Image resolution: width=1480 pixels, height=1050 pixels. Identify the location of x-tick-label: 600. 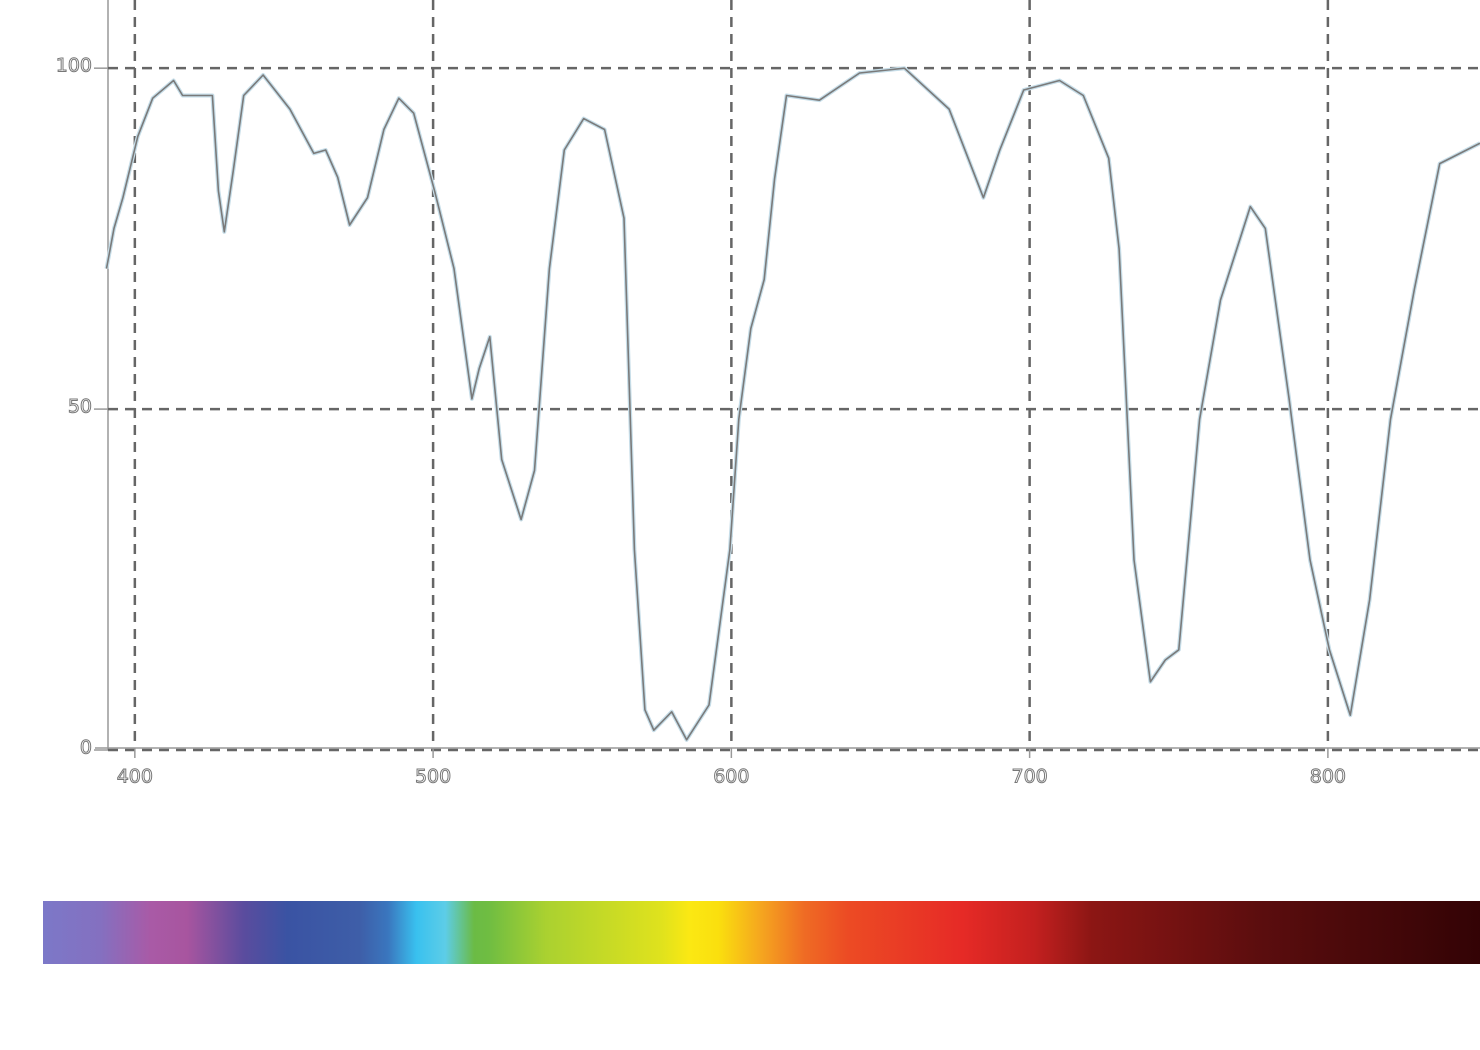
(731, 777).